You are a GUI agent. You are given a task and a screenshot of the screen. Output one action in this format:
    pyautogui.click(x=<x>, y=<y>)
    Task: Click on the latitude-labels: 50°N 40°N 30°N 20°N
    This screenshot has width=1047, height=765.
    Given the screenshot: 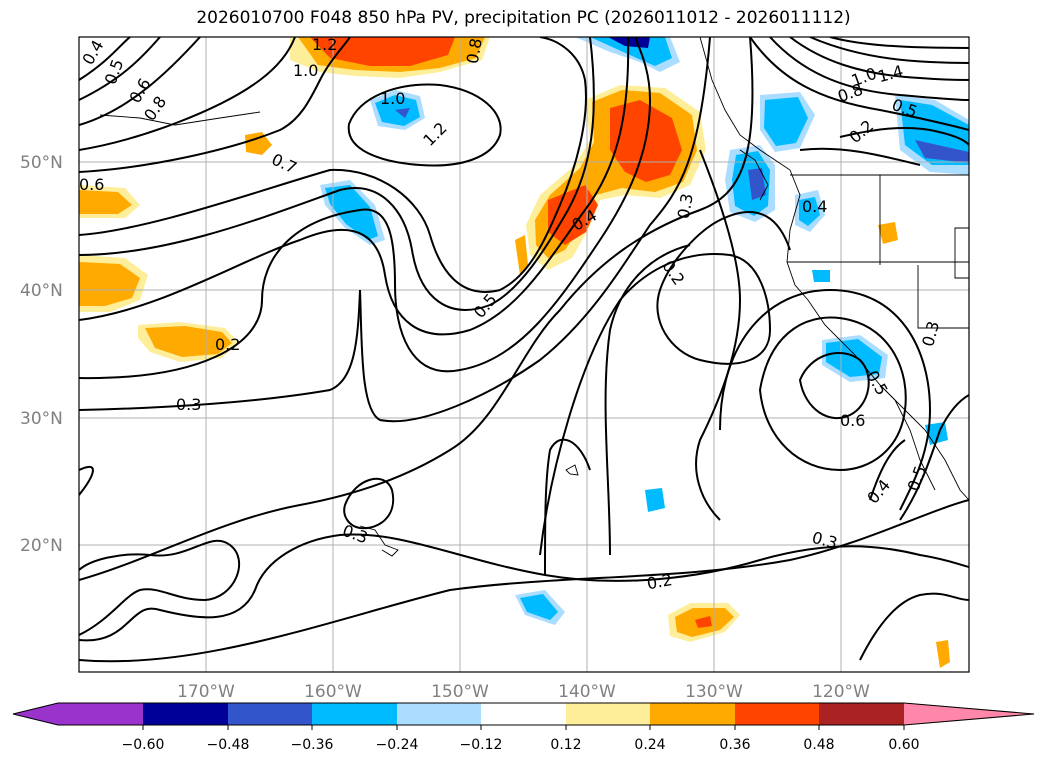 What is the action you would take?
    pyautogui.click(x=41, y=354)
    